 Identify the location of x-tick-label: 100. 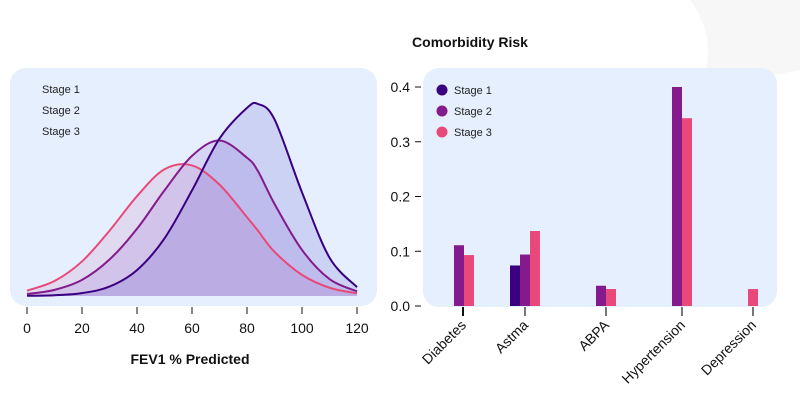
(302, 328).